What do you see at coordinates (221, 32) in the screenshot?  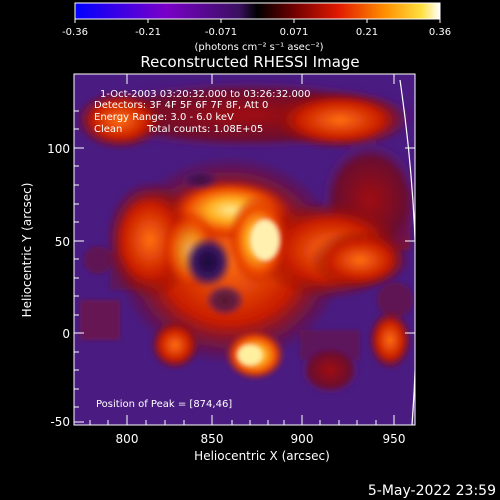 I see `colorbar-tick-label: -0.071` at bounding box center [221, 32].